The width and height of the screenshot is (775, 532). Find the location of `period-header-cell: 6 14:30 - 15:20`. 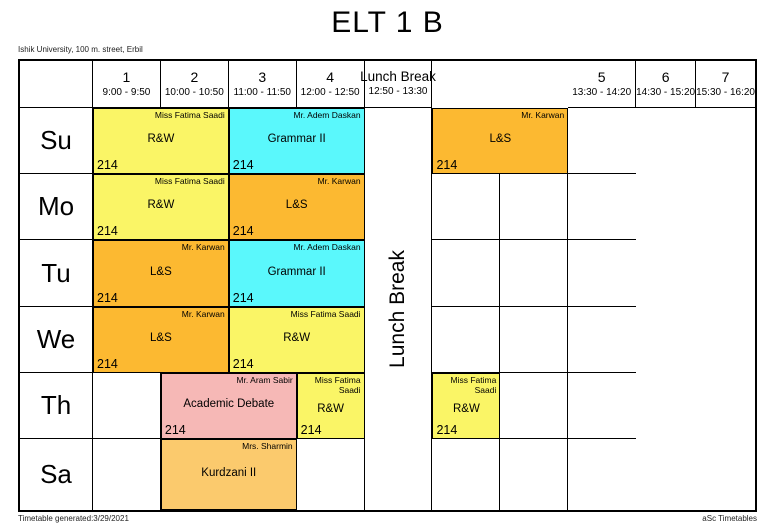

period-header-cell: 6 14:30 - 15:20 is located at coordinates (666, 84).